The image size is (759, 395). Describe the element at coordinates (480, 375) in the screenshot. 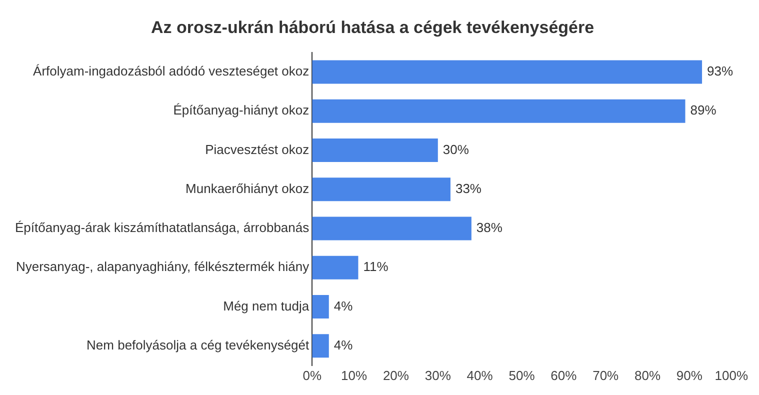

I see `x-tick-label: 40%` at that location.